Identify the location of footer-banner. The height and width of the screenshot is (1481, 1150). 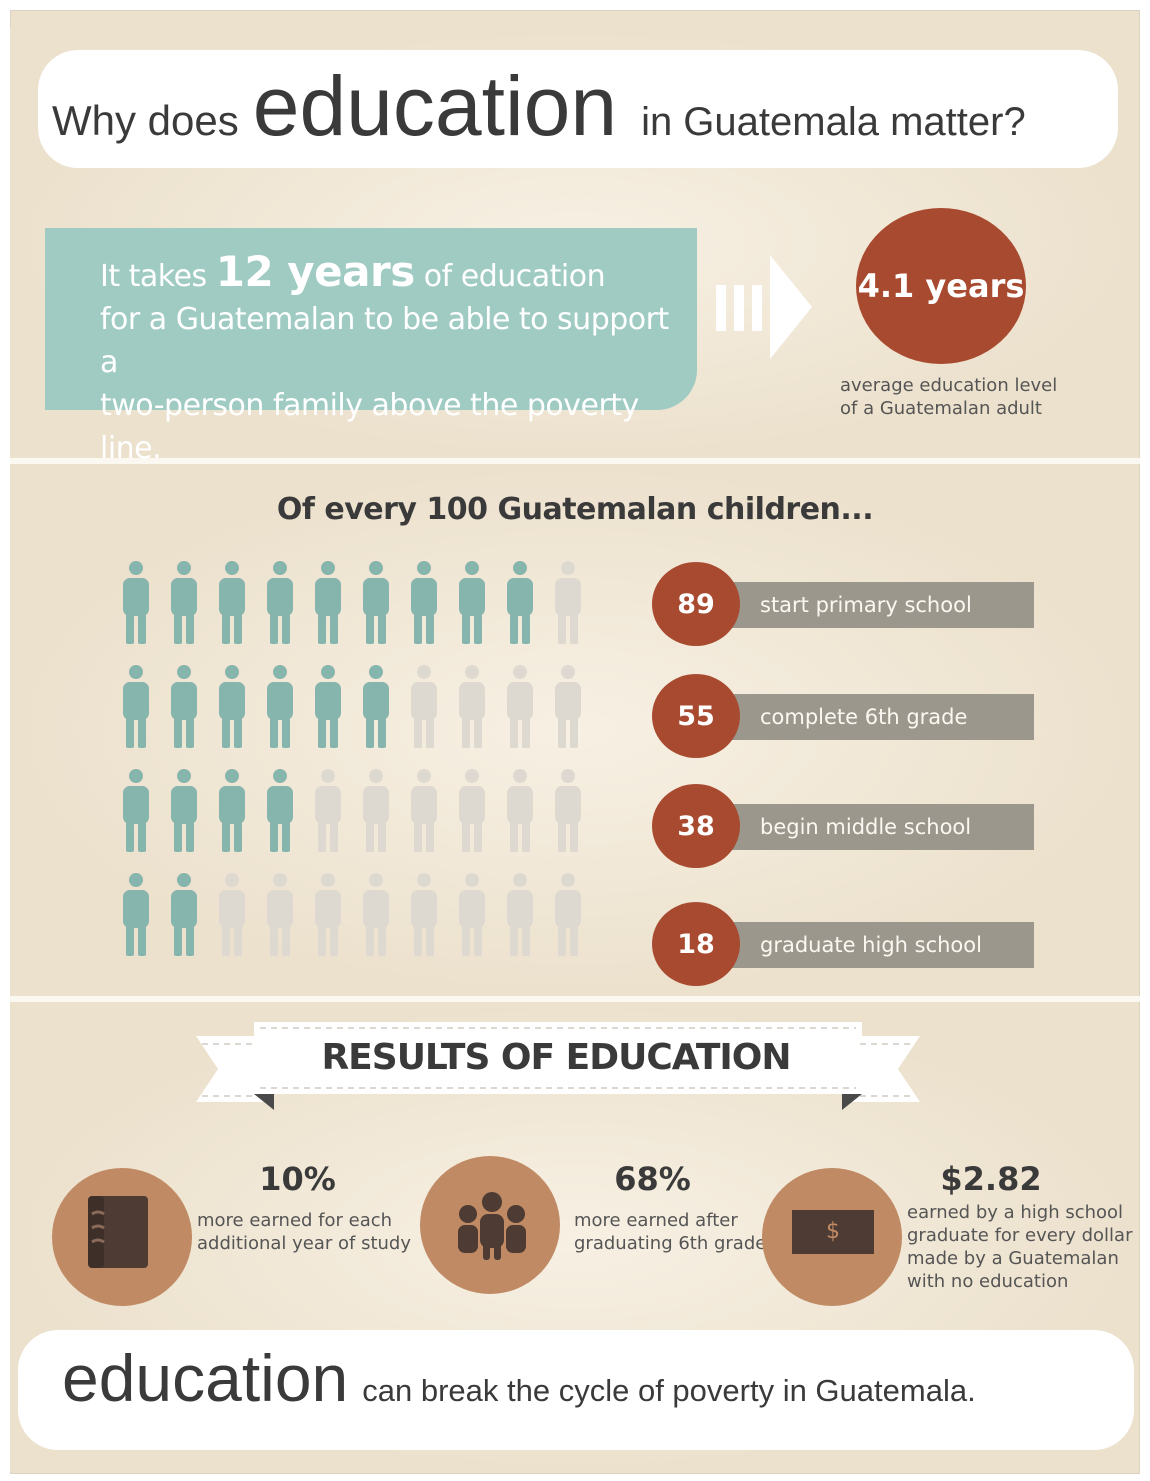
(576, 1390).